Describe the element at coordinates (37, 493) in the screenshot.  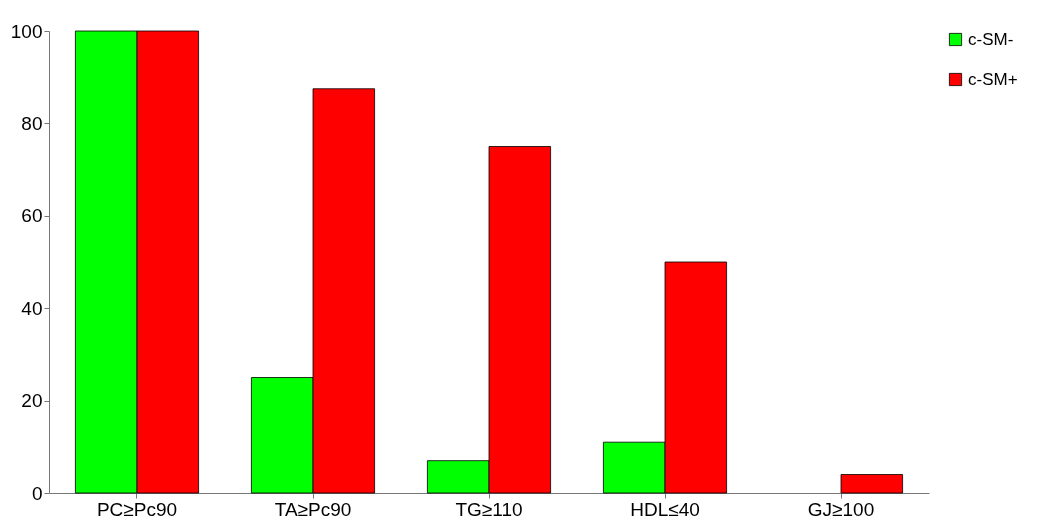
I see `y-tick-label: 0` at that location.